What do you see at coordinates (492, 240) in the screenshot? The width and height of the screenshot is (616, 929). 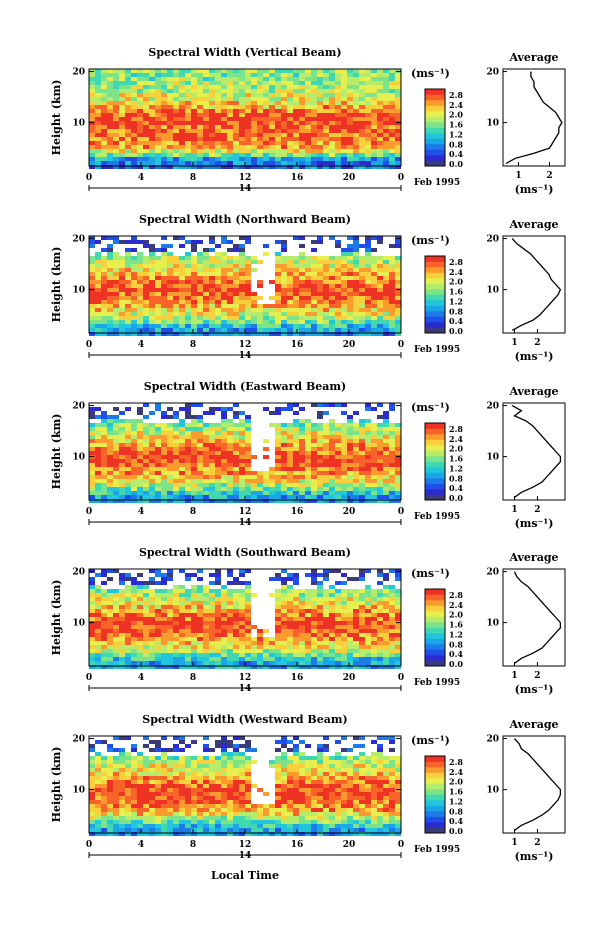 I see `average-y-tick-label: 20` at bounding box center [492, 240].